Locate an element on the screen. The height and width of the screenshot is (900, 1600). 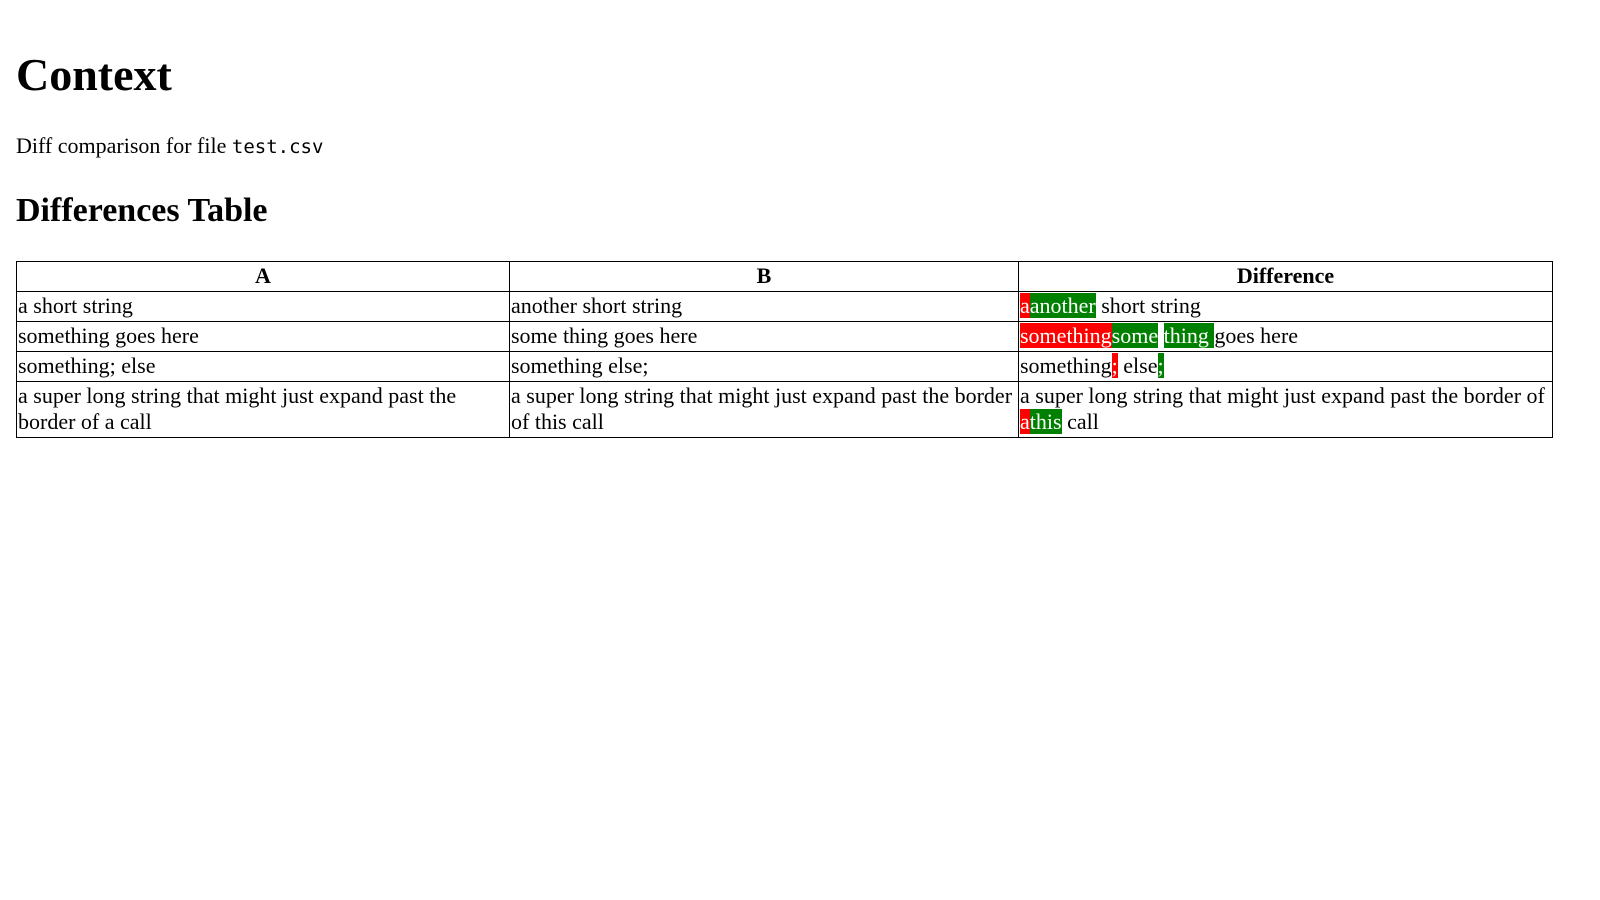
column-header-a: A is located at coordinates (263, 276).